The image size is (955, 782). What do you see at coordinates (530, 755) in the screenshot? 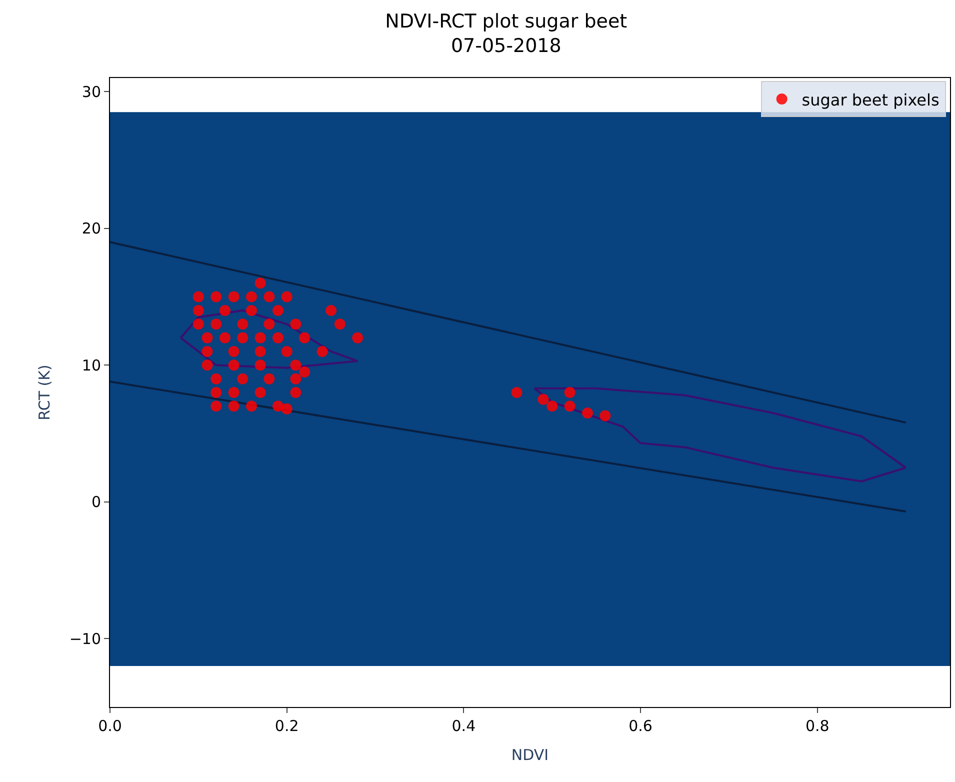
I see `x-axis-title: NDVI` at bounding box center [530, 755].